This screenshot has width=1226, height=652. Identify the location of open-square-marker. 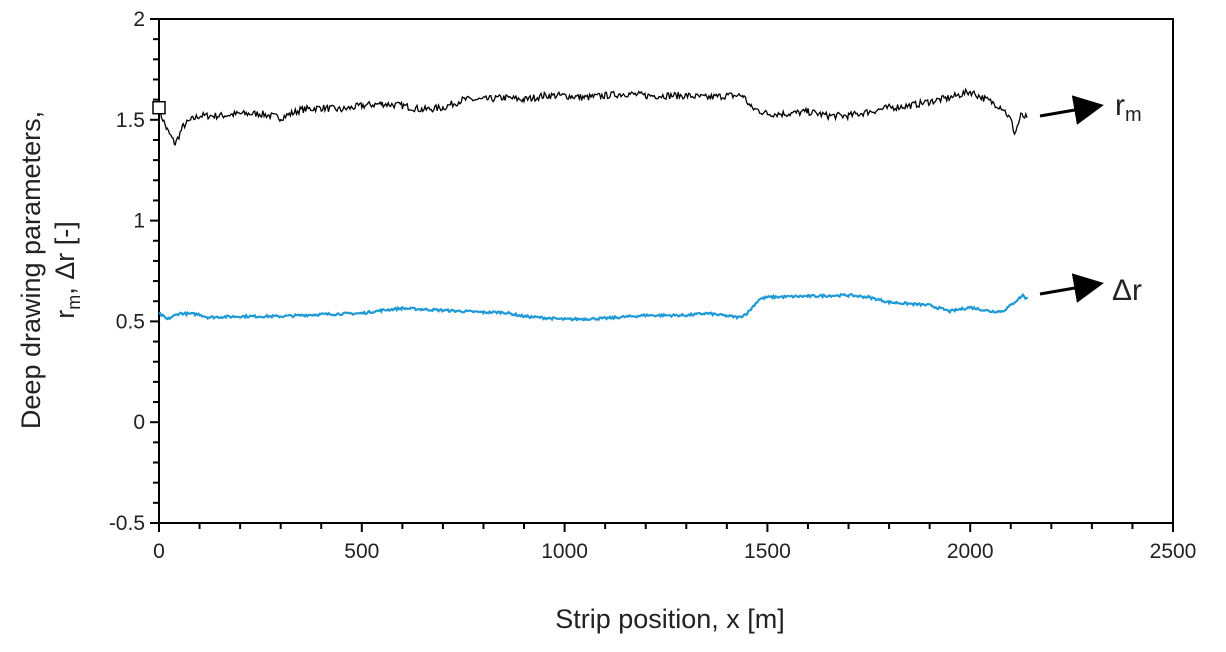
(159, 107).